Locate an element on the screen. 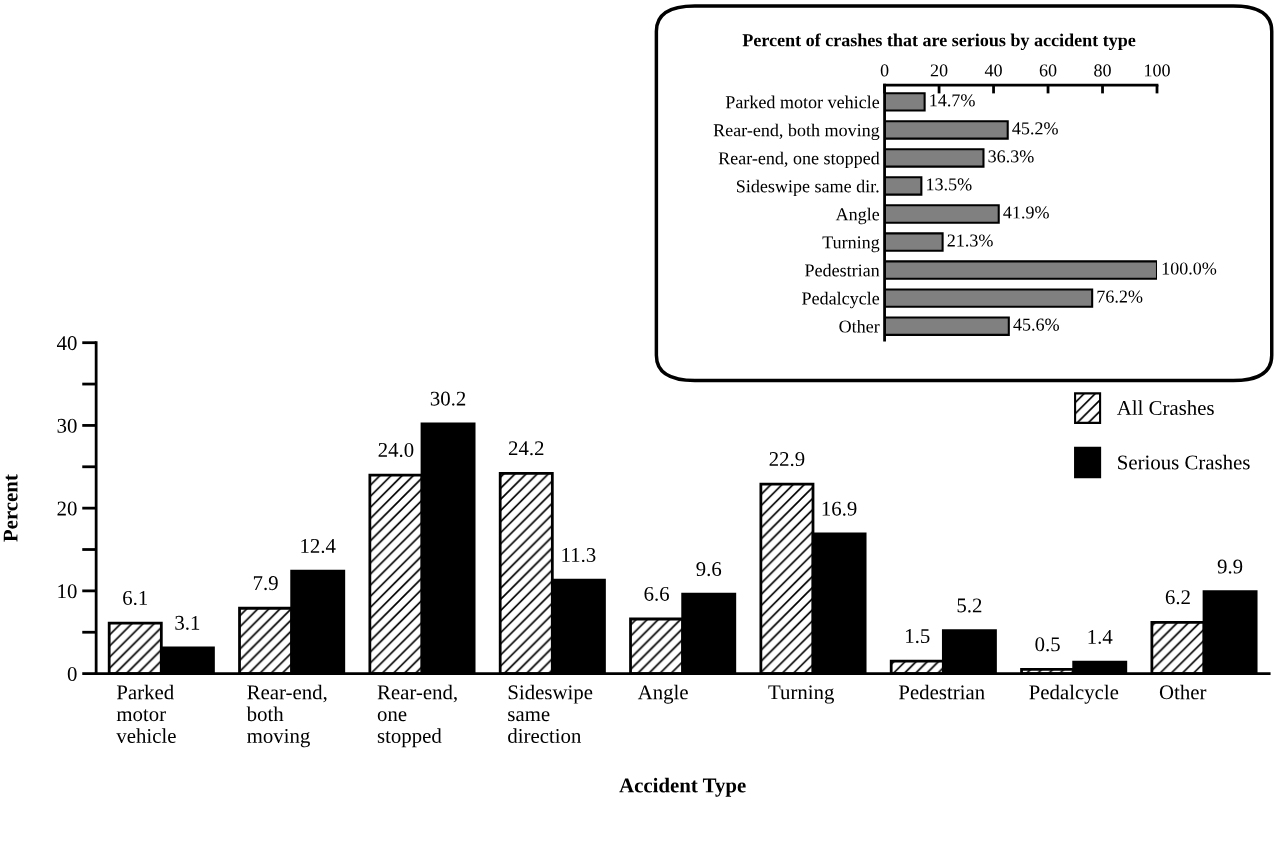  x-tick-label: Rear-end, one stopped is located at coordinates (417, 716).